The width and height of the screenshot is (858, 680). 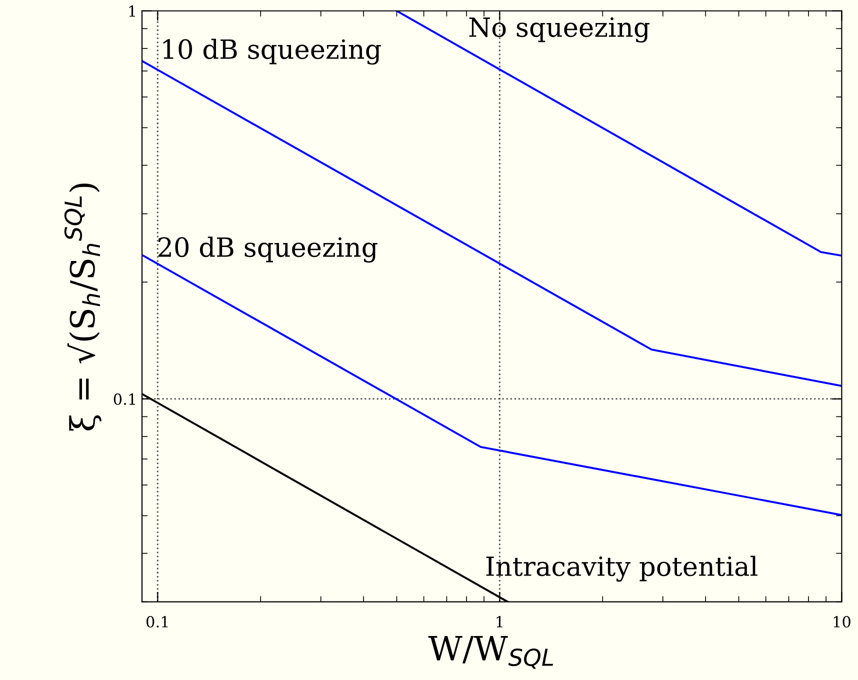 I want to click on x-tick-label: 1, so click(x=499, y=622).